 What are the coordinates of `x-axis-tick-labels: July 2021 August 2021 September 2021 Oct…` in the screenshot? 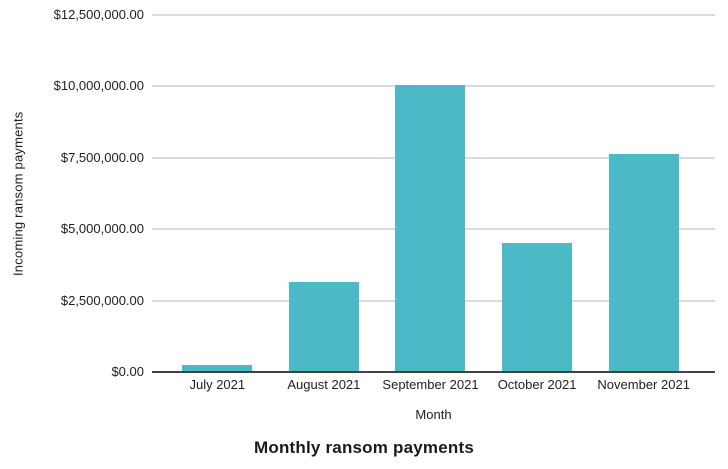 It's located at (433, 384).